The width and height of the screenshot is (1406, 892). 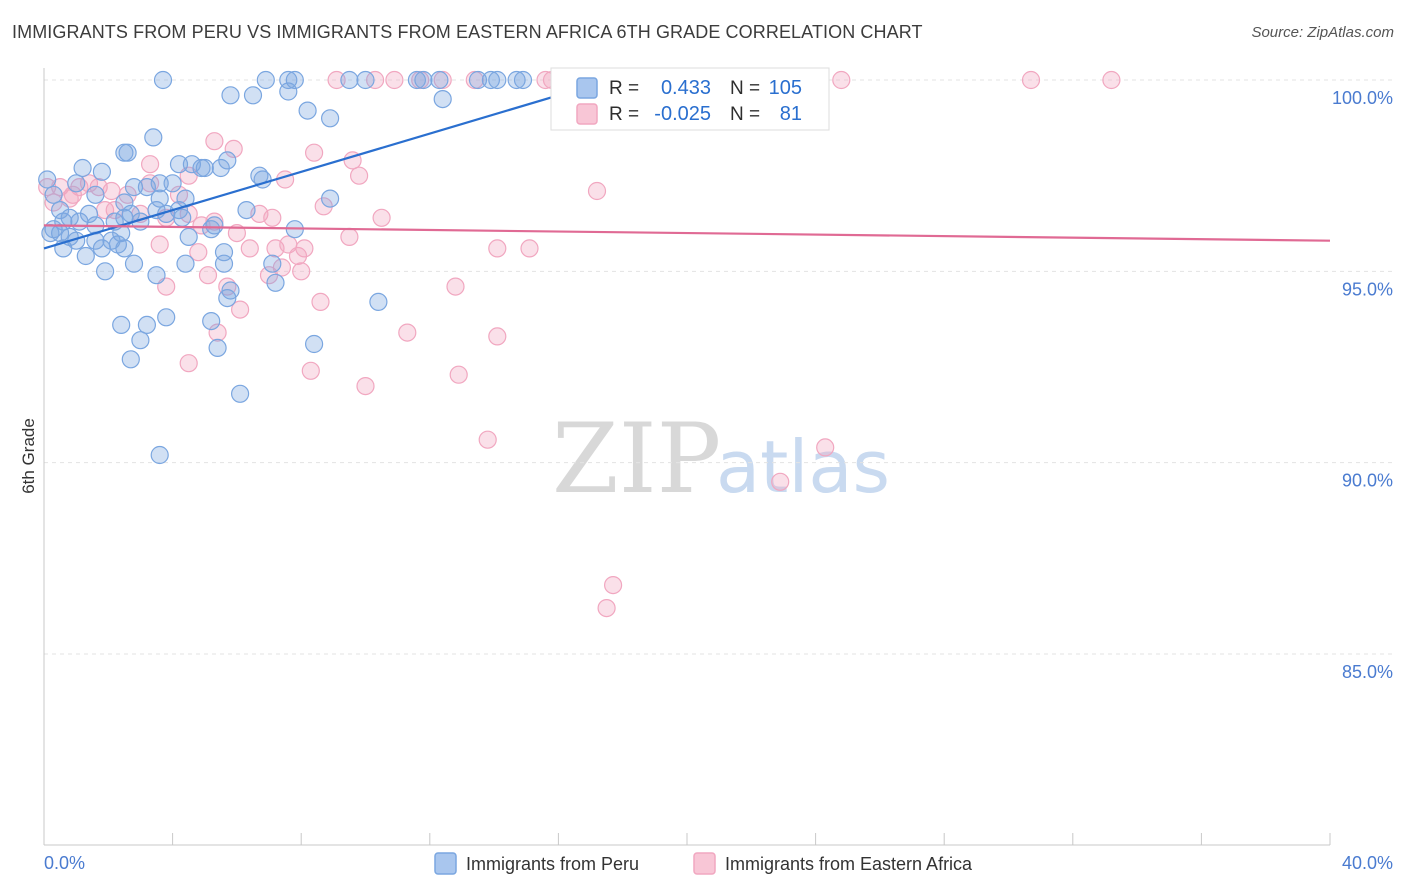 I want to click on y-axis-title: 6th Grade, so click(x=28, y=456).